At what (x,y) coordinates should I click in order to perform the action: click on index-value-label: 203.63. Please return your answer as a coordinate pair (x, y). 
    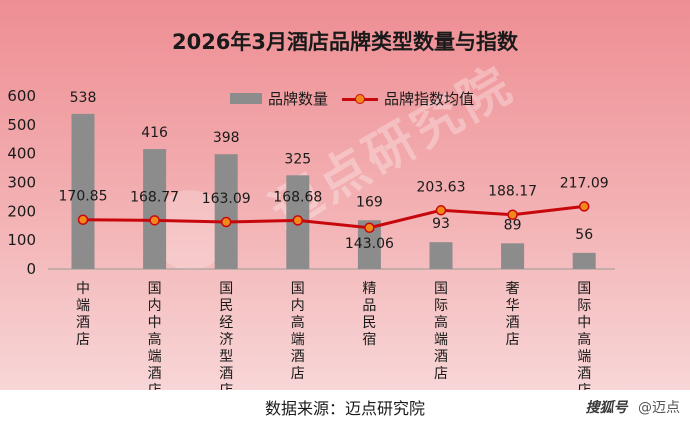
    Looking at the image, I should click on (441, 187).